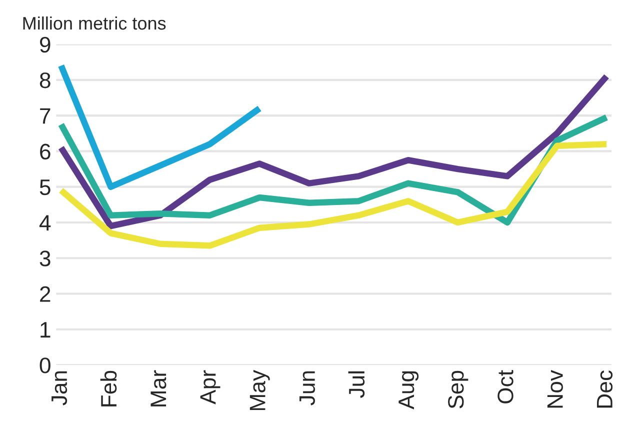 The width and height of the screenshot is (624, 422). I want to click on y-tick-label: 9, so click(45, 44).